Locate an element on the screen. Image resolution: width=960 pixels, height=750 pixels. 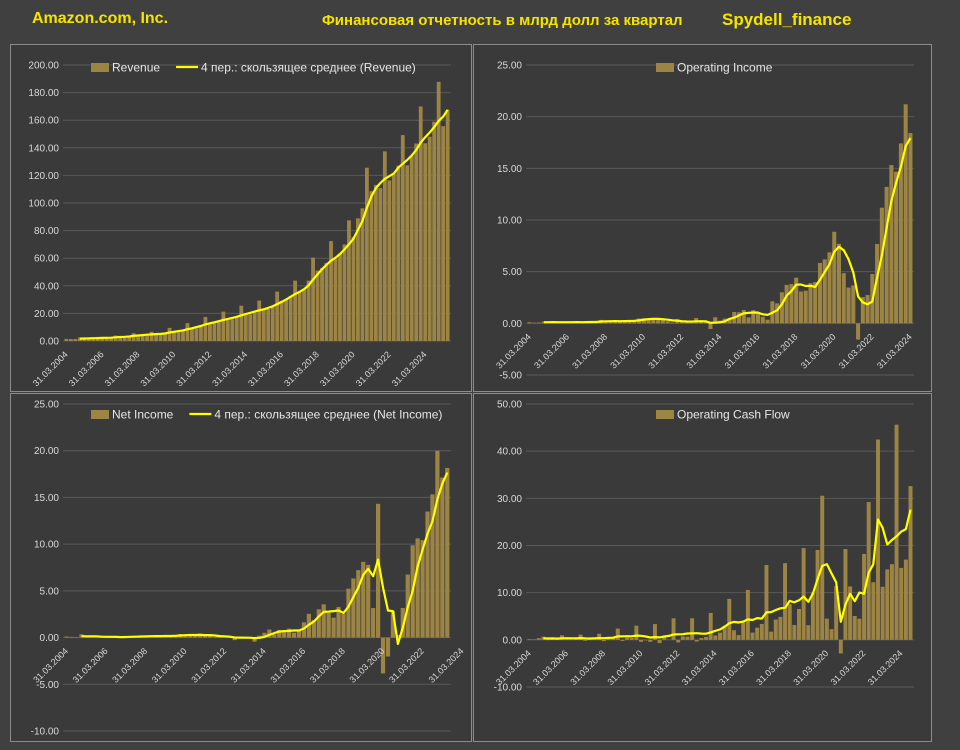
revenue-y-tick-label: 60.00 is located at coordinates (46, 259).